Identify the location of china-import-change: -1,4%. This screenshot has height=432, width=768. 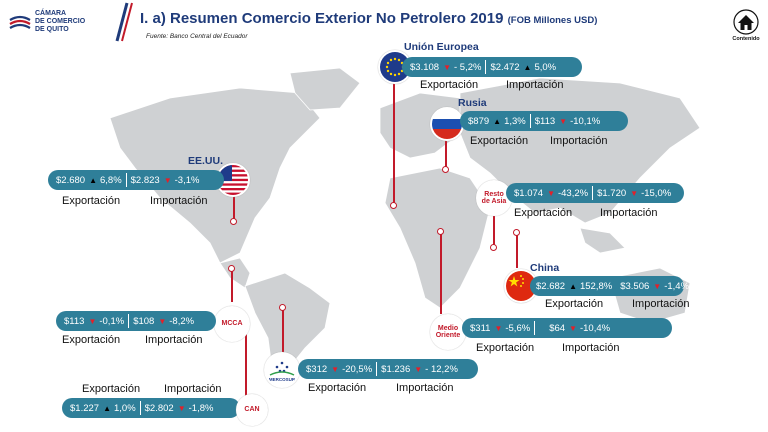
(677, 286).